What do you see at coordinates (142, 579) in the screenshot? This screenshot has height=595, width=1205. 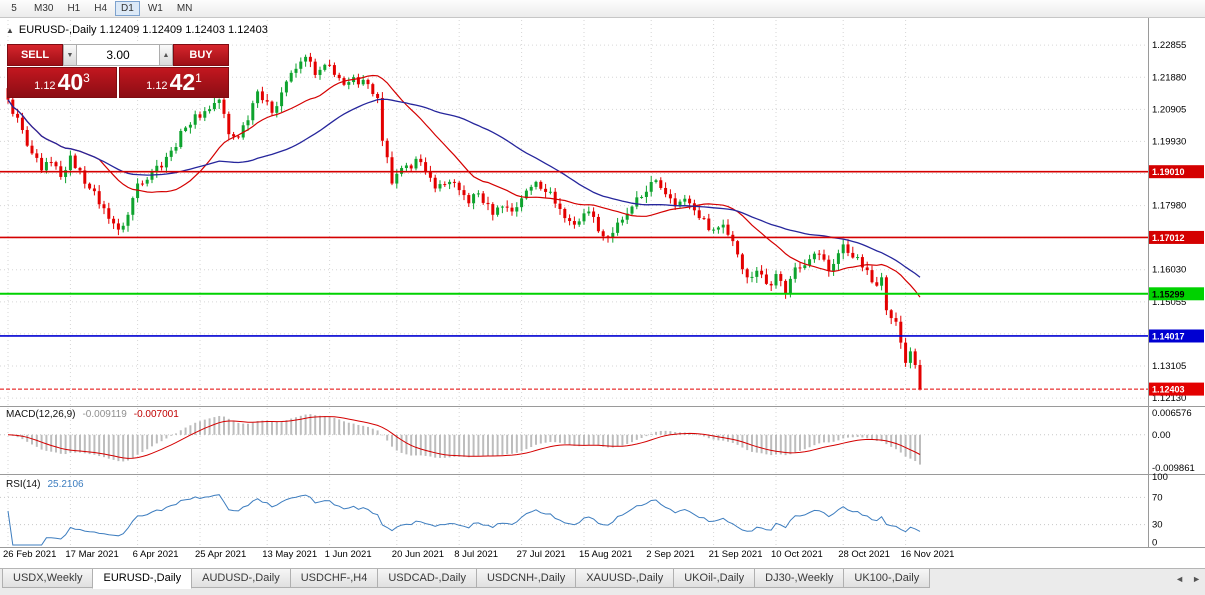 I see `chart-tab-EURUSD-Daily: EURUSD-,Daily` at bounding box center [142, 579].